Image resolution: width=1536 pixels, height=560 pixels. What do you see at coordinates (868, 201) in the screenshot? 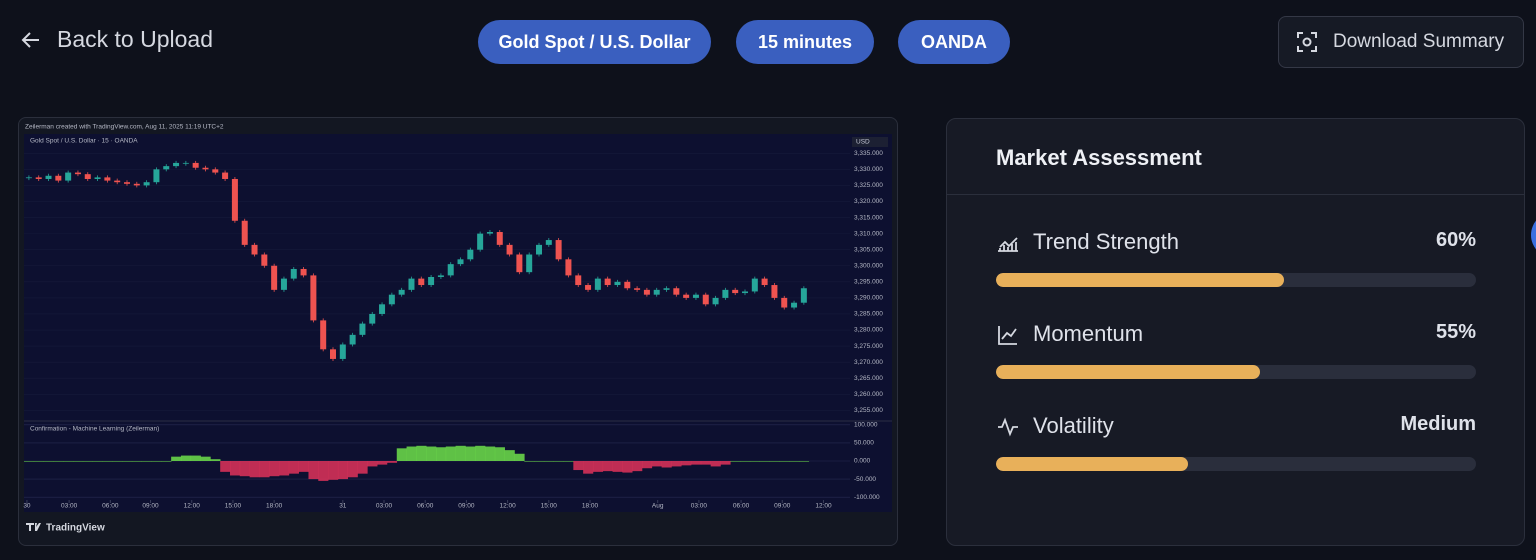
I see `y-tick-label: 3,320.000` at bounding box center [868, 201].